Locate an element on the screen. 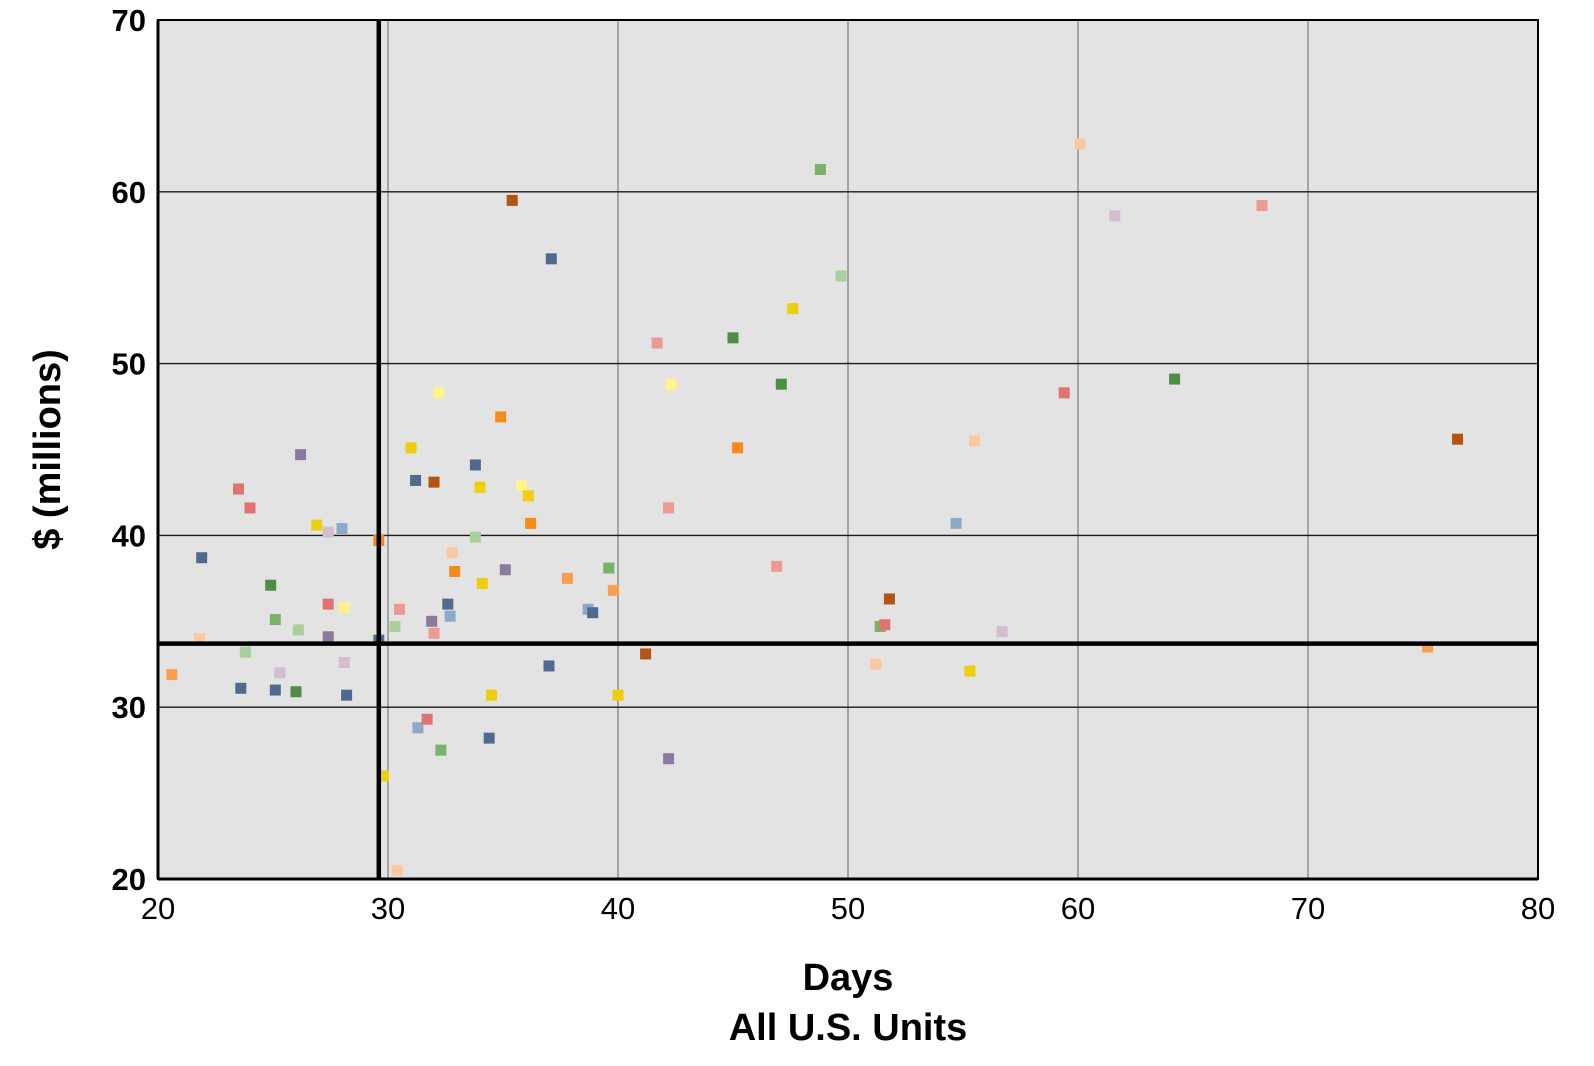 The height and width of the screenshot is (1066, 1594). y-tick-label: 60 is located at coordinates (129, 192).